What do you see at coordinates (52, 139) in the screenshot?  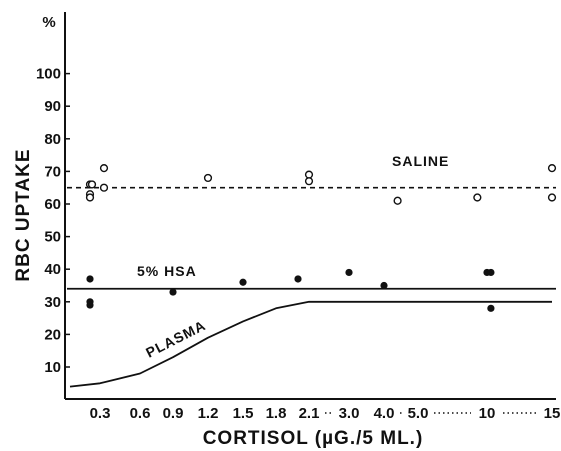 I see `y-tick-label: 80` at bounding box center [52, 139].